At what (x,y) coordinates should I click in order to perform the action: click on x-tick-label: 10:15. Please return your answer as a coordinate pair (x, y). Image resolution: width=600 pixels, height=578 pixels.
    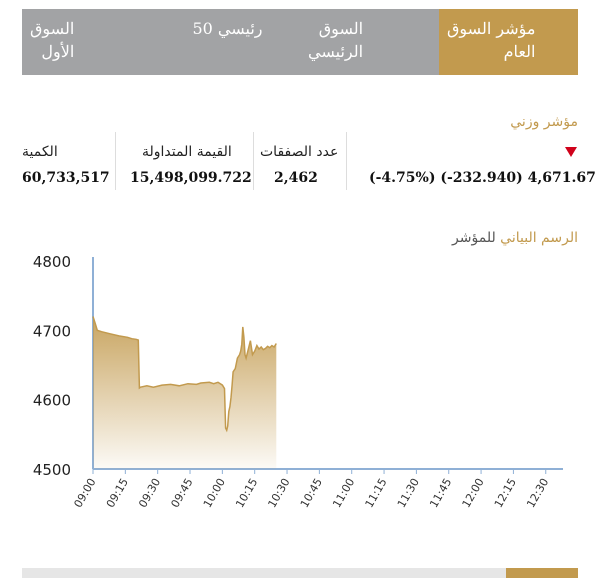
    Looking at the image, I should click on (246, 493).